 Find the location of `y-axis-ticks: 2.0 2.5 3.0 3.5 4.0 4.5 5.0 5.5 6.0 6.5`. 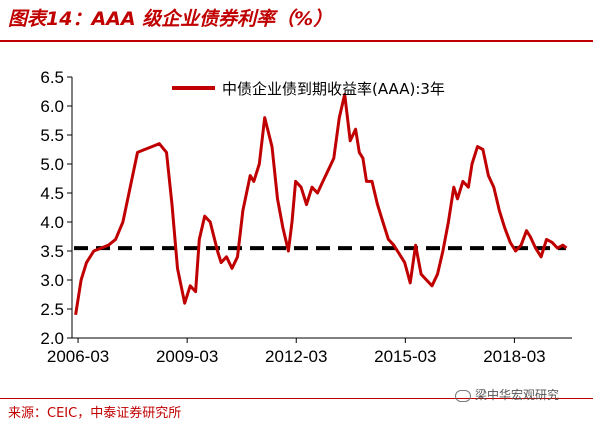

y-axis-ticks: 2.0 2.5 3.0 3.5 4.0 4.5 5.0 5.5 6.0 6.5 is located at coordinates (56, 208).